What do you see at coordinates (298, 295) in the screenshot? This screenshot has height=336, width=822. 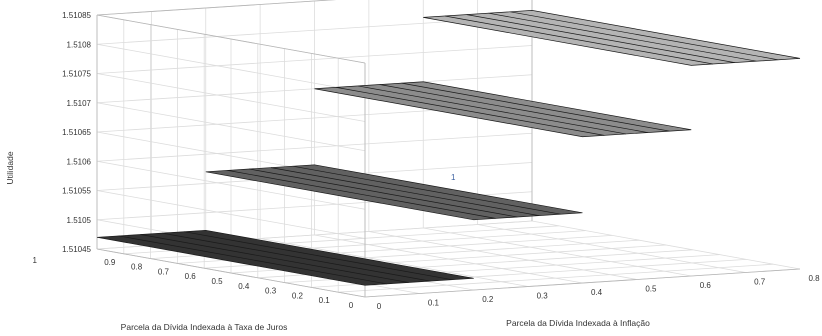 I see `y-tick-label: 0.2` at bounding box center [298, 295].